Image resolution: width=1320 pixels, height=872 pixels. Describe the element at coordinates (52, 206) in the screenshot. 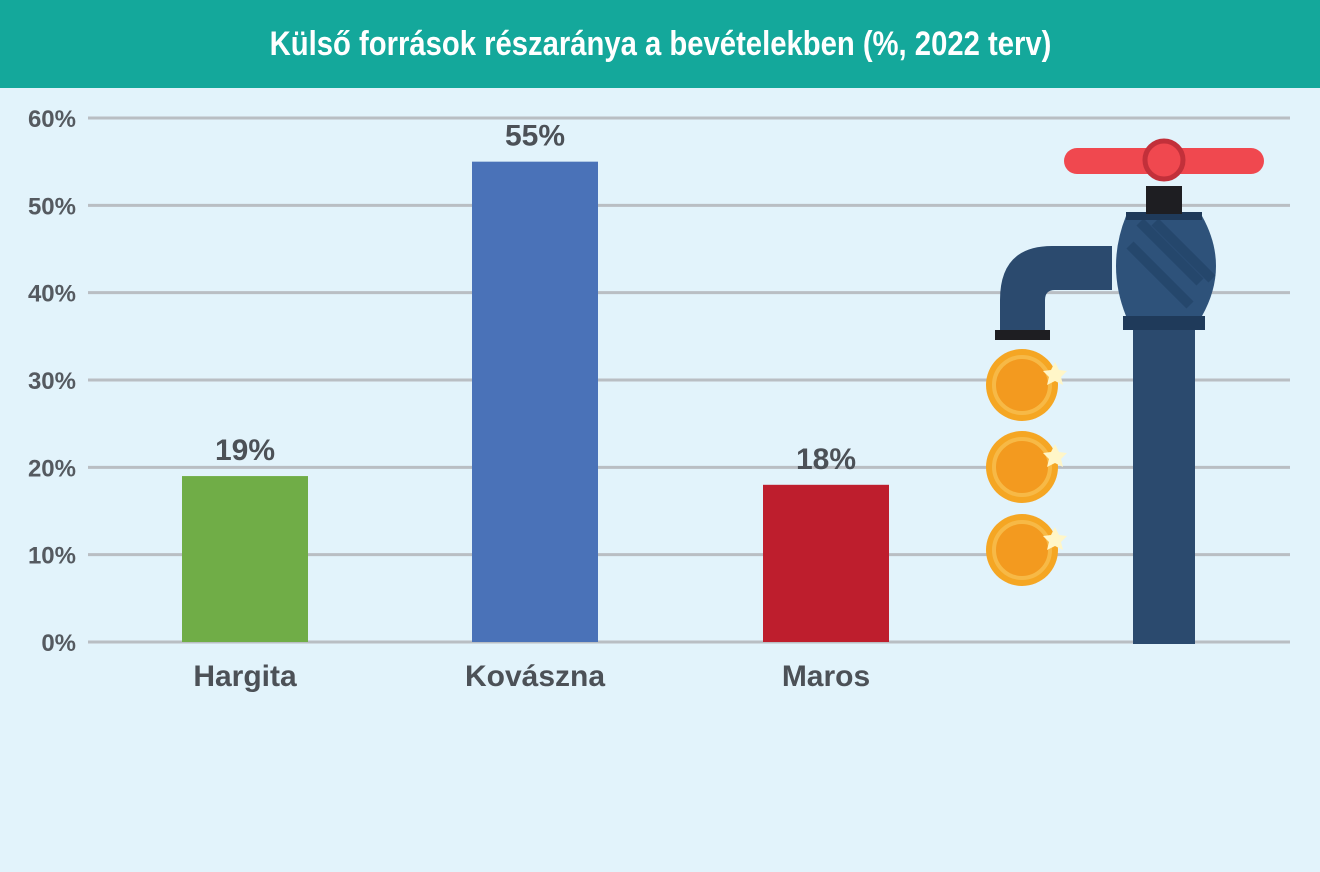

I see `y-tick-label: 50%` at that location.